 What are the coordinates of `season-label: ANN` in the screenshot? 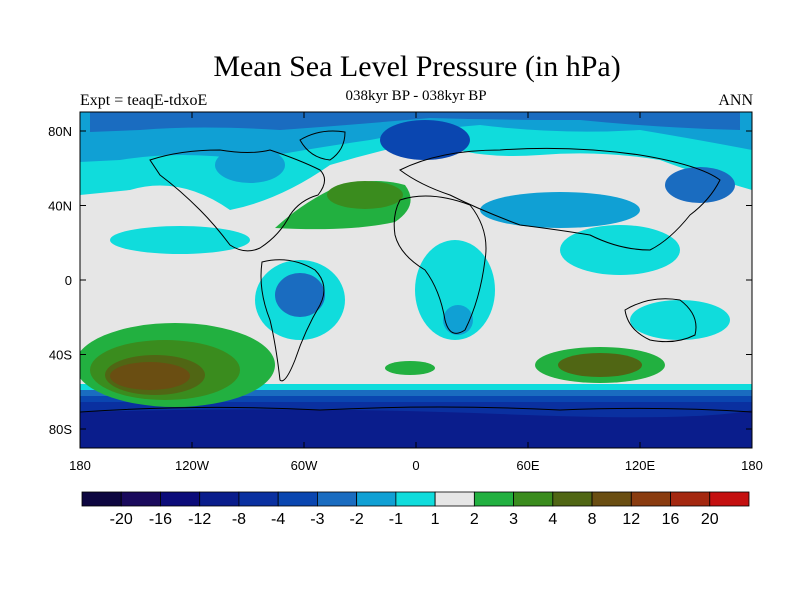 It's located at (735, 100).